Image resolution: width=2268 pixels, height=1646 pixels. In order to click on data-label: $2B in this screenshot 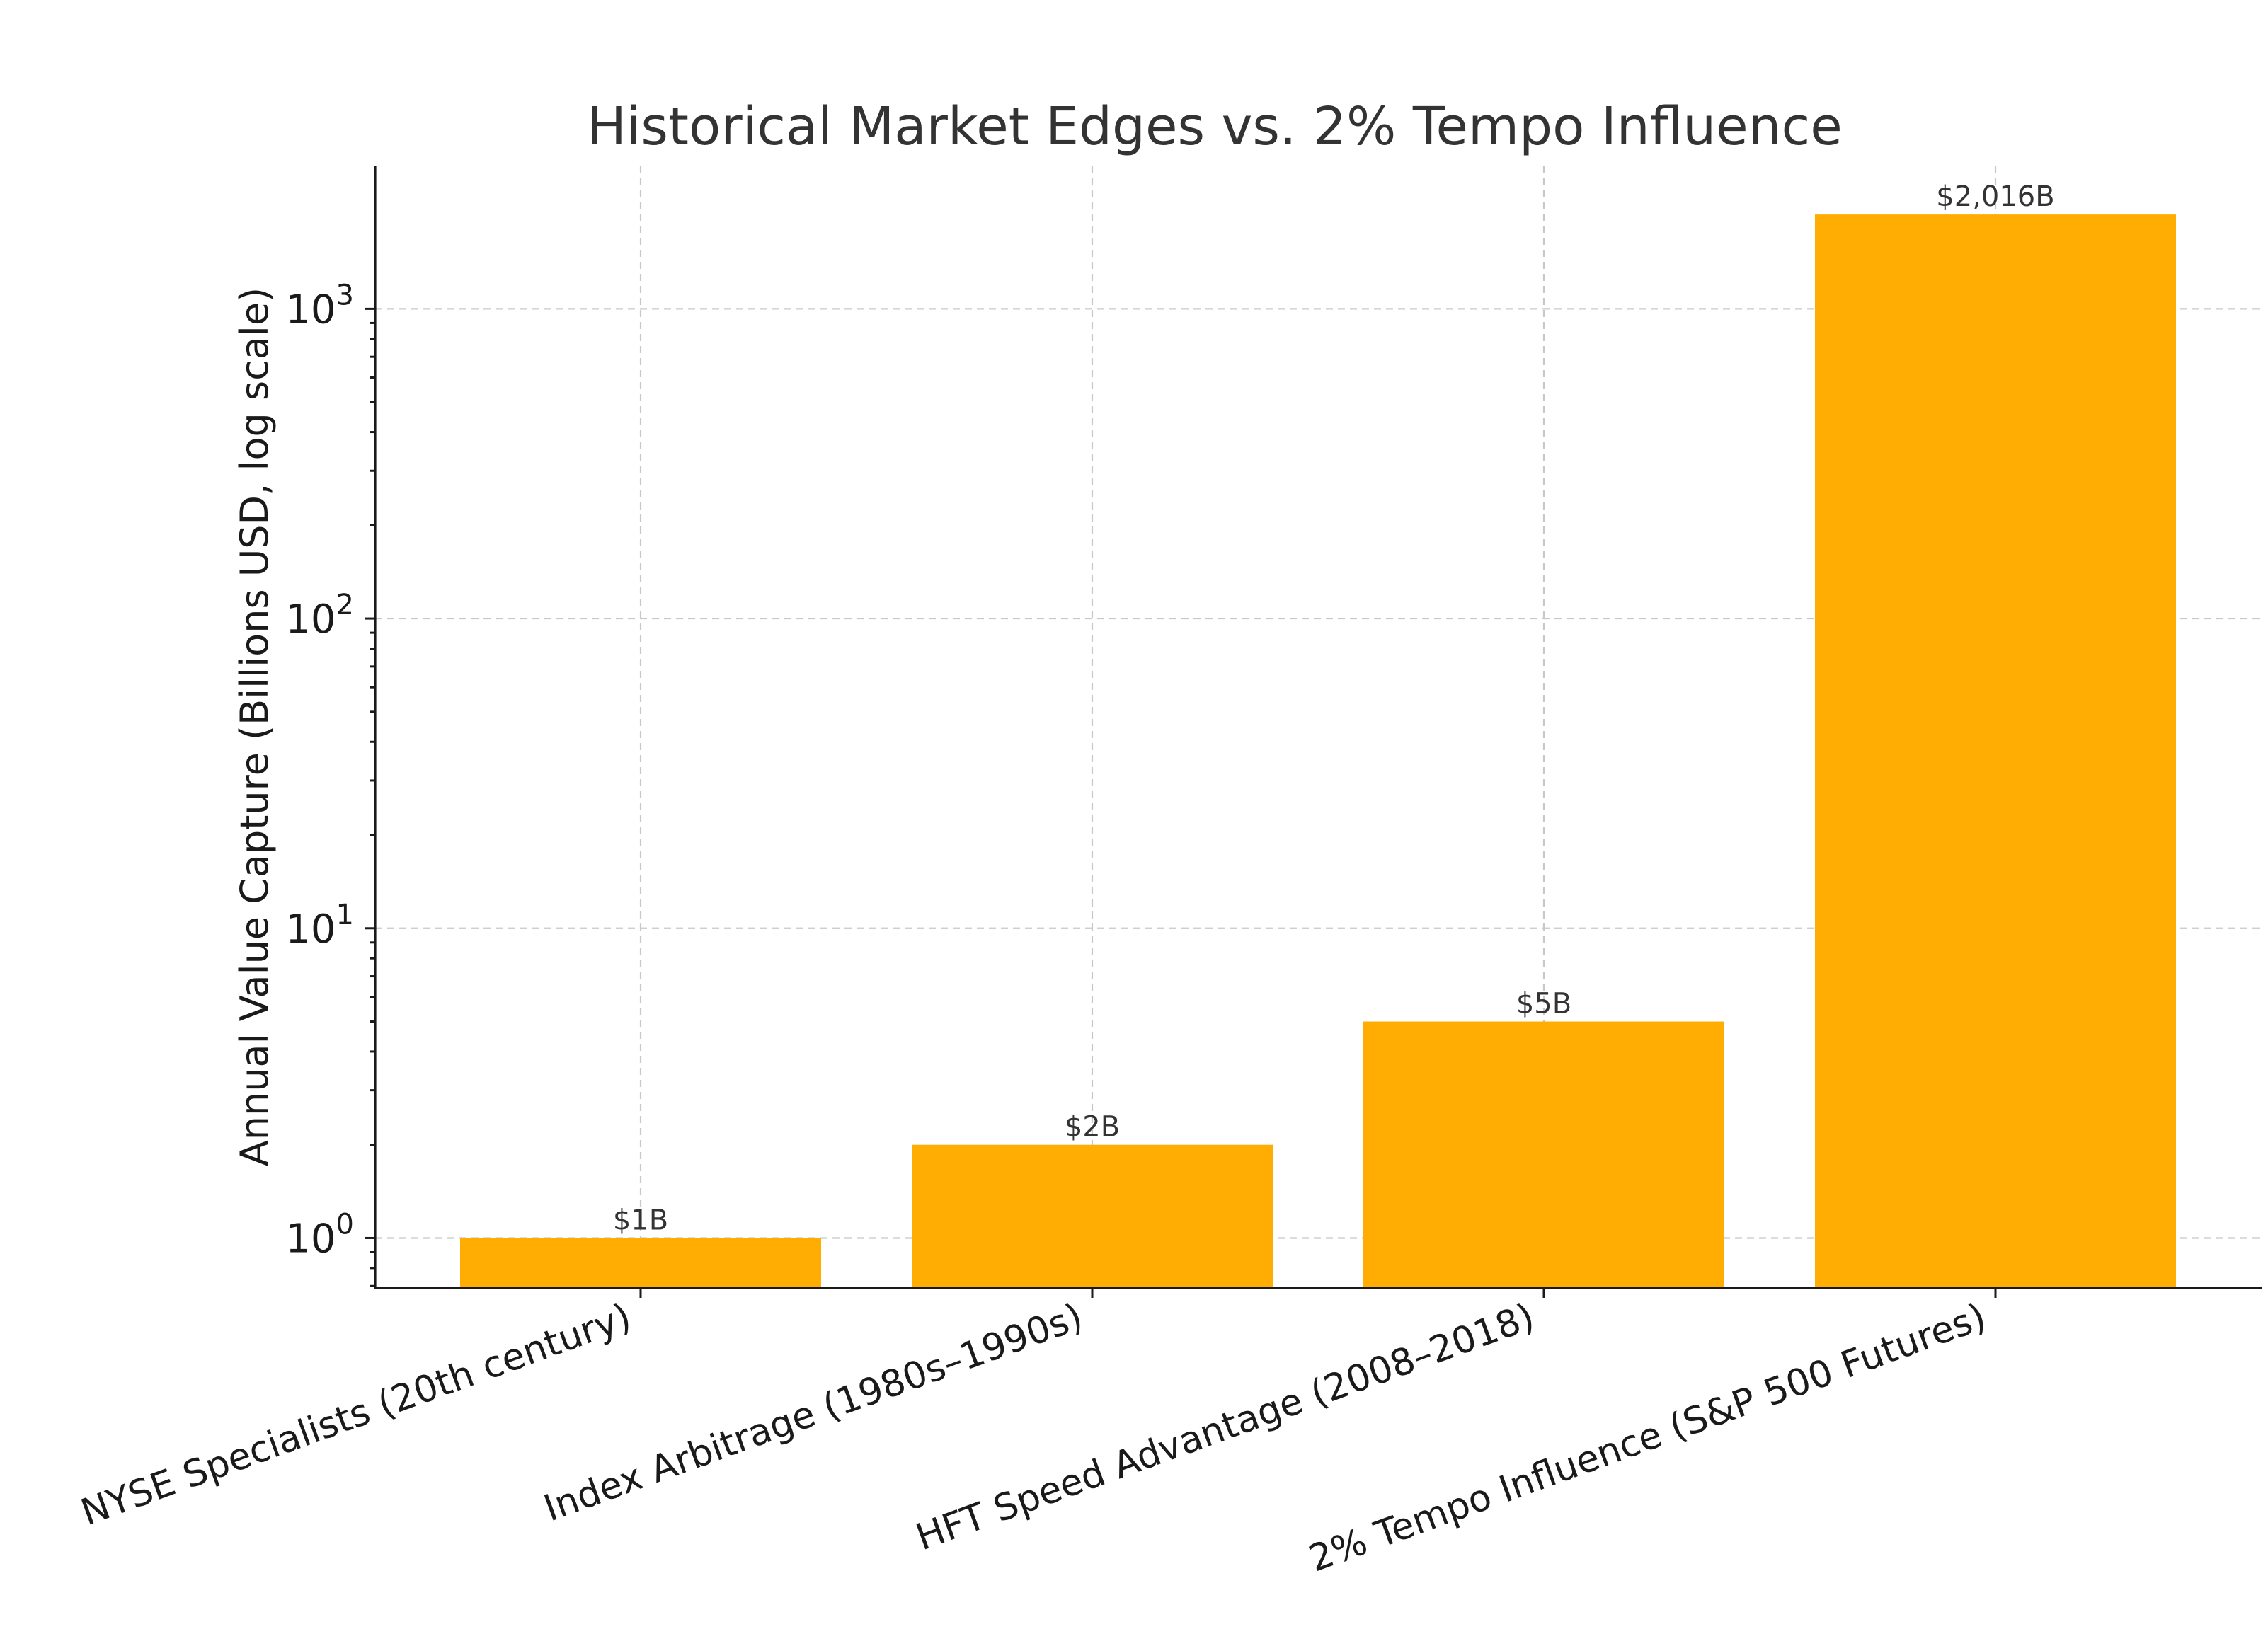, I will do `click(1092, 1127)`.